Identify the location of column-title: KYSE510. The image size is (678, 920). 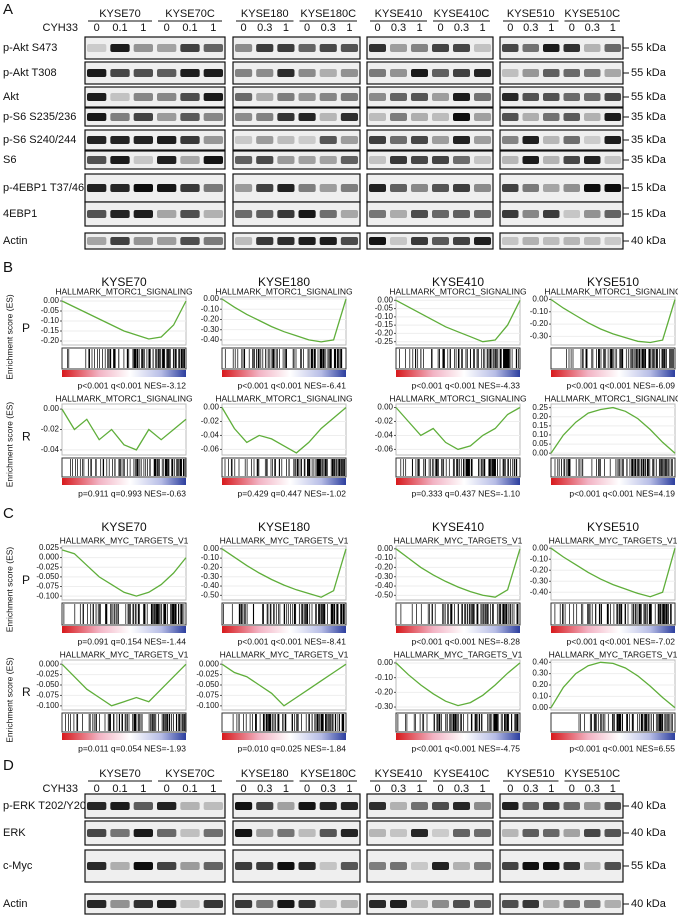
(613, 282).